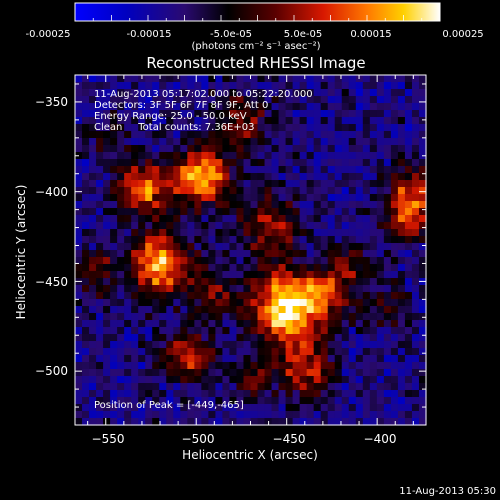  I want to click on footer-timestamp: 11-Aug-2013 05:30, so click(447, 491).